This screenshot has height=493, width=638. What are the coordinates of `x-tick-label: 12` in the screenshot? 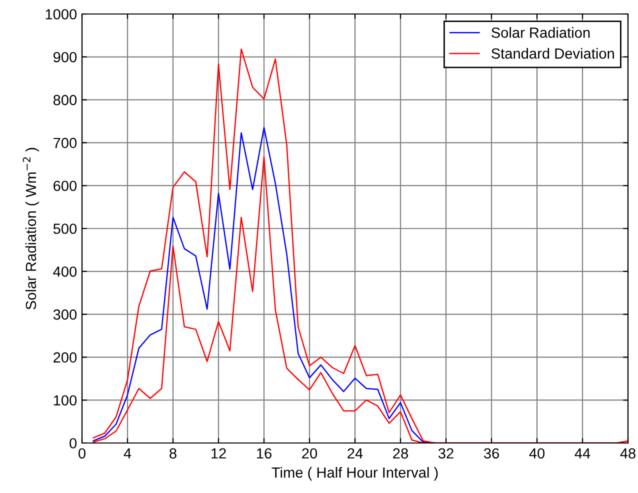 It's located at (219, 453).